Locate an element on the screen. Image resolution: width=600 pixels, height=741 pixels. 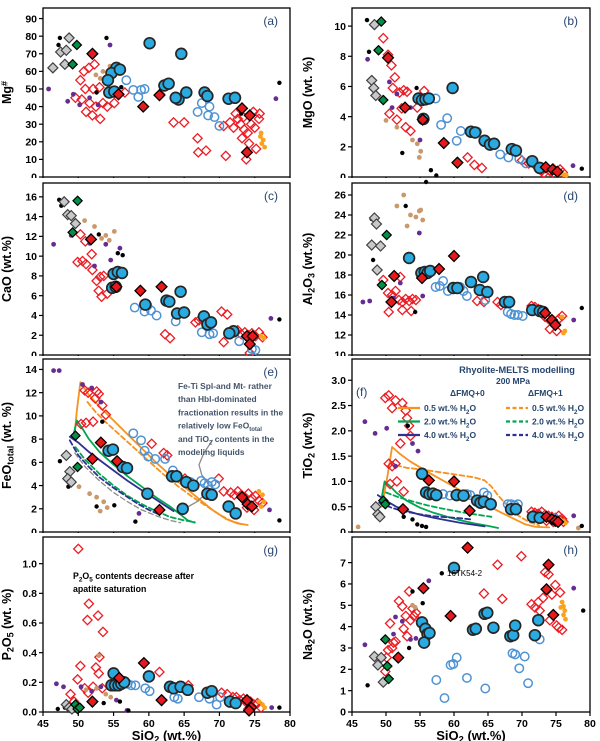
legend-col-header: ΔFMQ+1 is located at coordinates (545, 393).